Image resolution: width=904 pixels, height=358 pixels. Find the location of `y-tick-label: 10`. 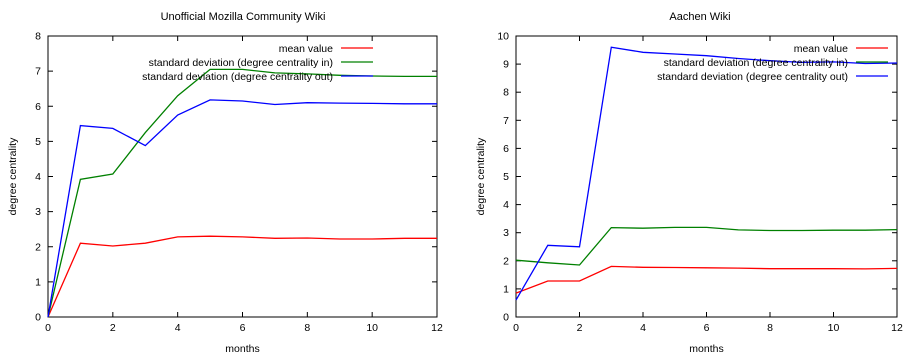

y-tick-label: 10 is located at coordinates (503, 37).